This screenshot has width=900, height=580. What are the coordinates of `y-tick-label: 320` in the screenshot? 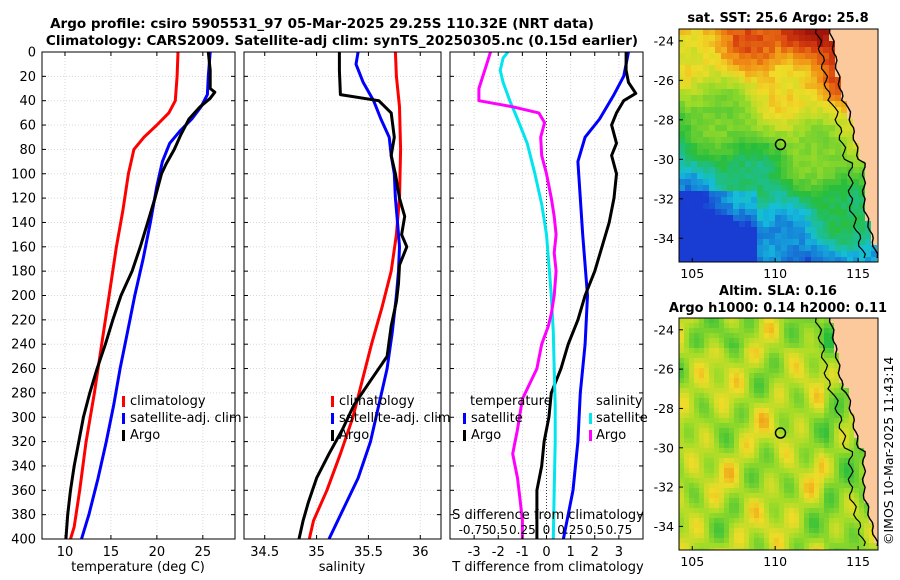 It's located at (23, 442).